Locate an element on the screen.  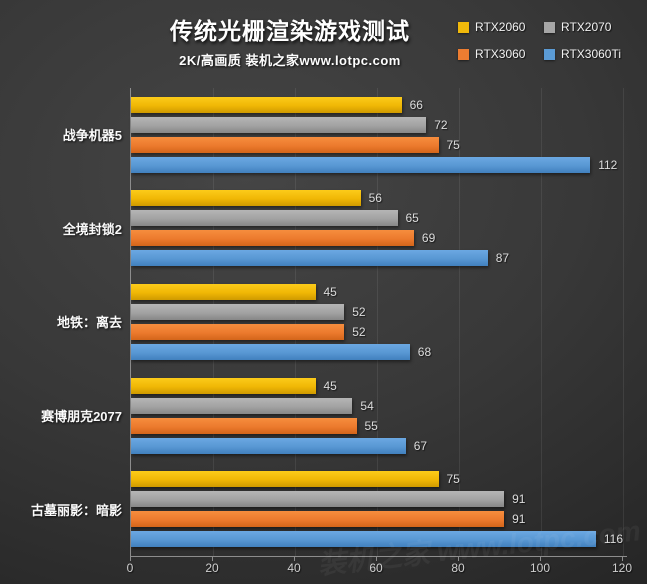
bar-row: 56 is located at coordinates (377, 198).